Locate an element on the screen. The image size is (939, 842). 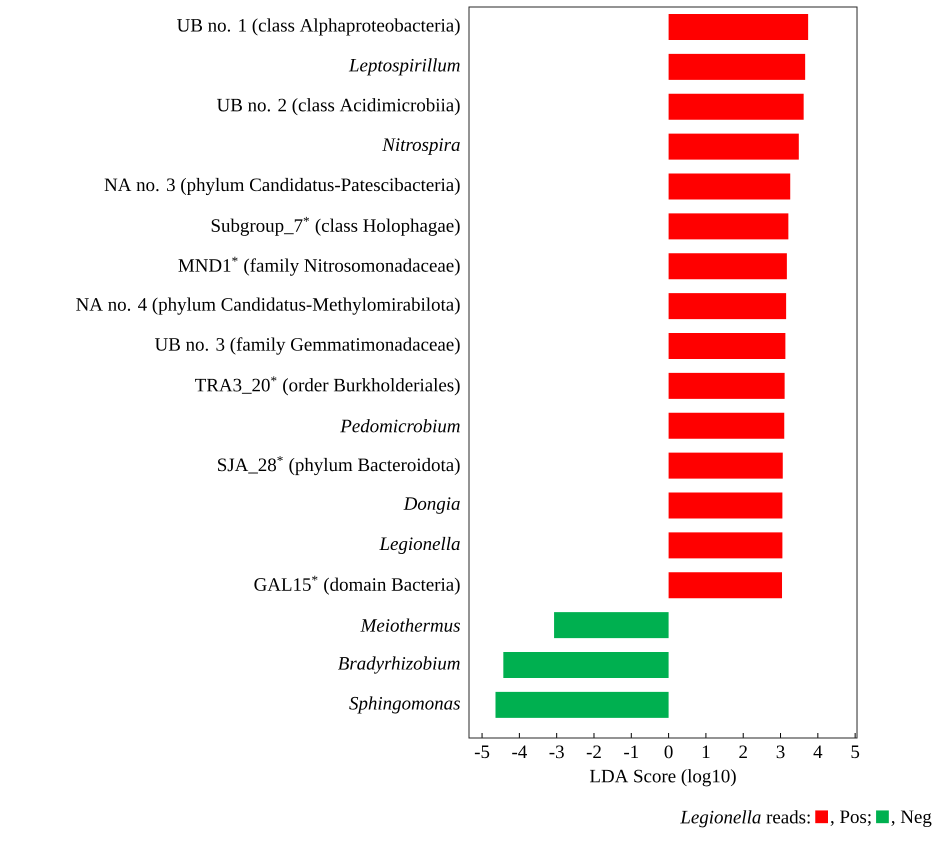
y-tick-label: NA no. 4 (phylum Candidatus-Methylomirabilota) is located at coordinates (268, 306).